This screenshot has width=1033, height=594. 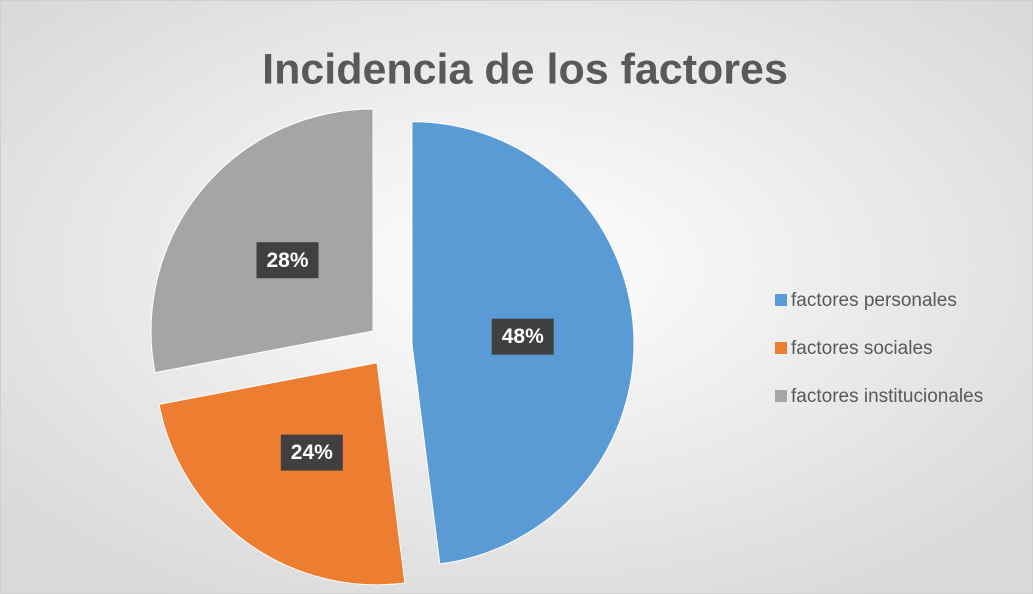 I want to click on legend-label: factores personales, so click(x=874, y=300).